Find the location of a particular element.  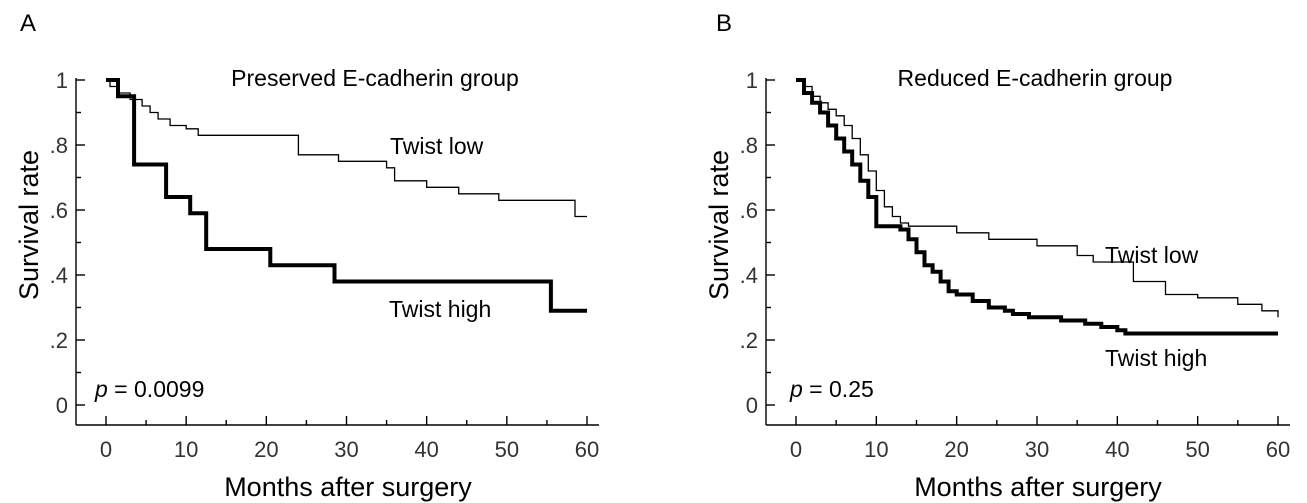

panel-a-x-tick-label: 10 is located at coordinates (186, 449).